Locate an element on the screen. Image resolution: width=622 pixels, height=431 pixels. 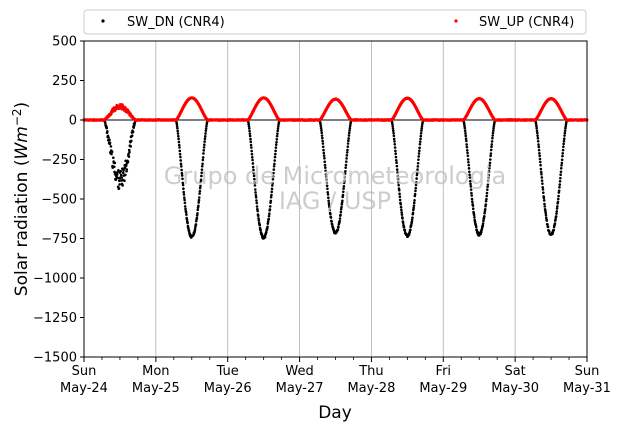
y-tick-label: −1250 is located at coordinates (55, 318).